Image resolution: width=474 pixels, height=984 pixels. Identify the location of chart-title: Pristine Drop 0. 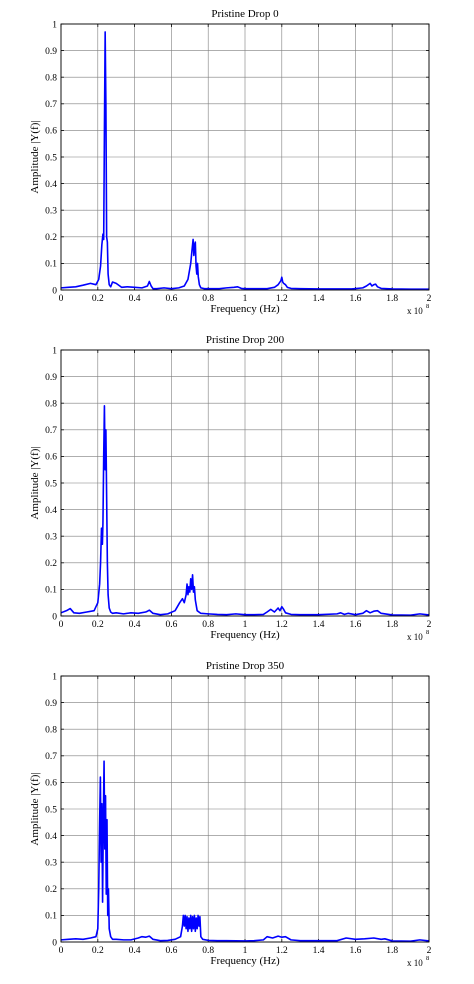
(245, 14).